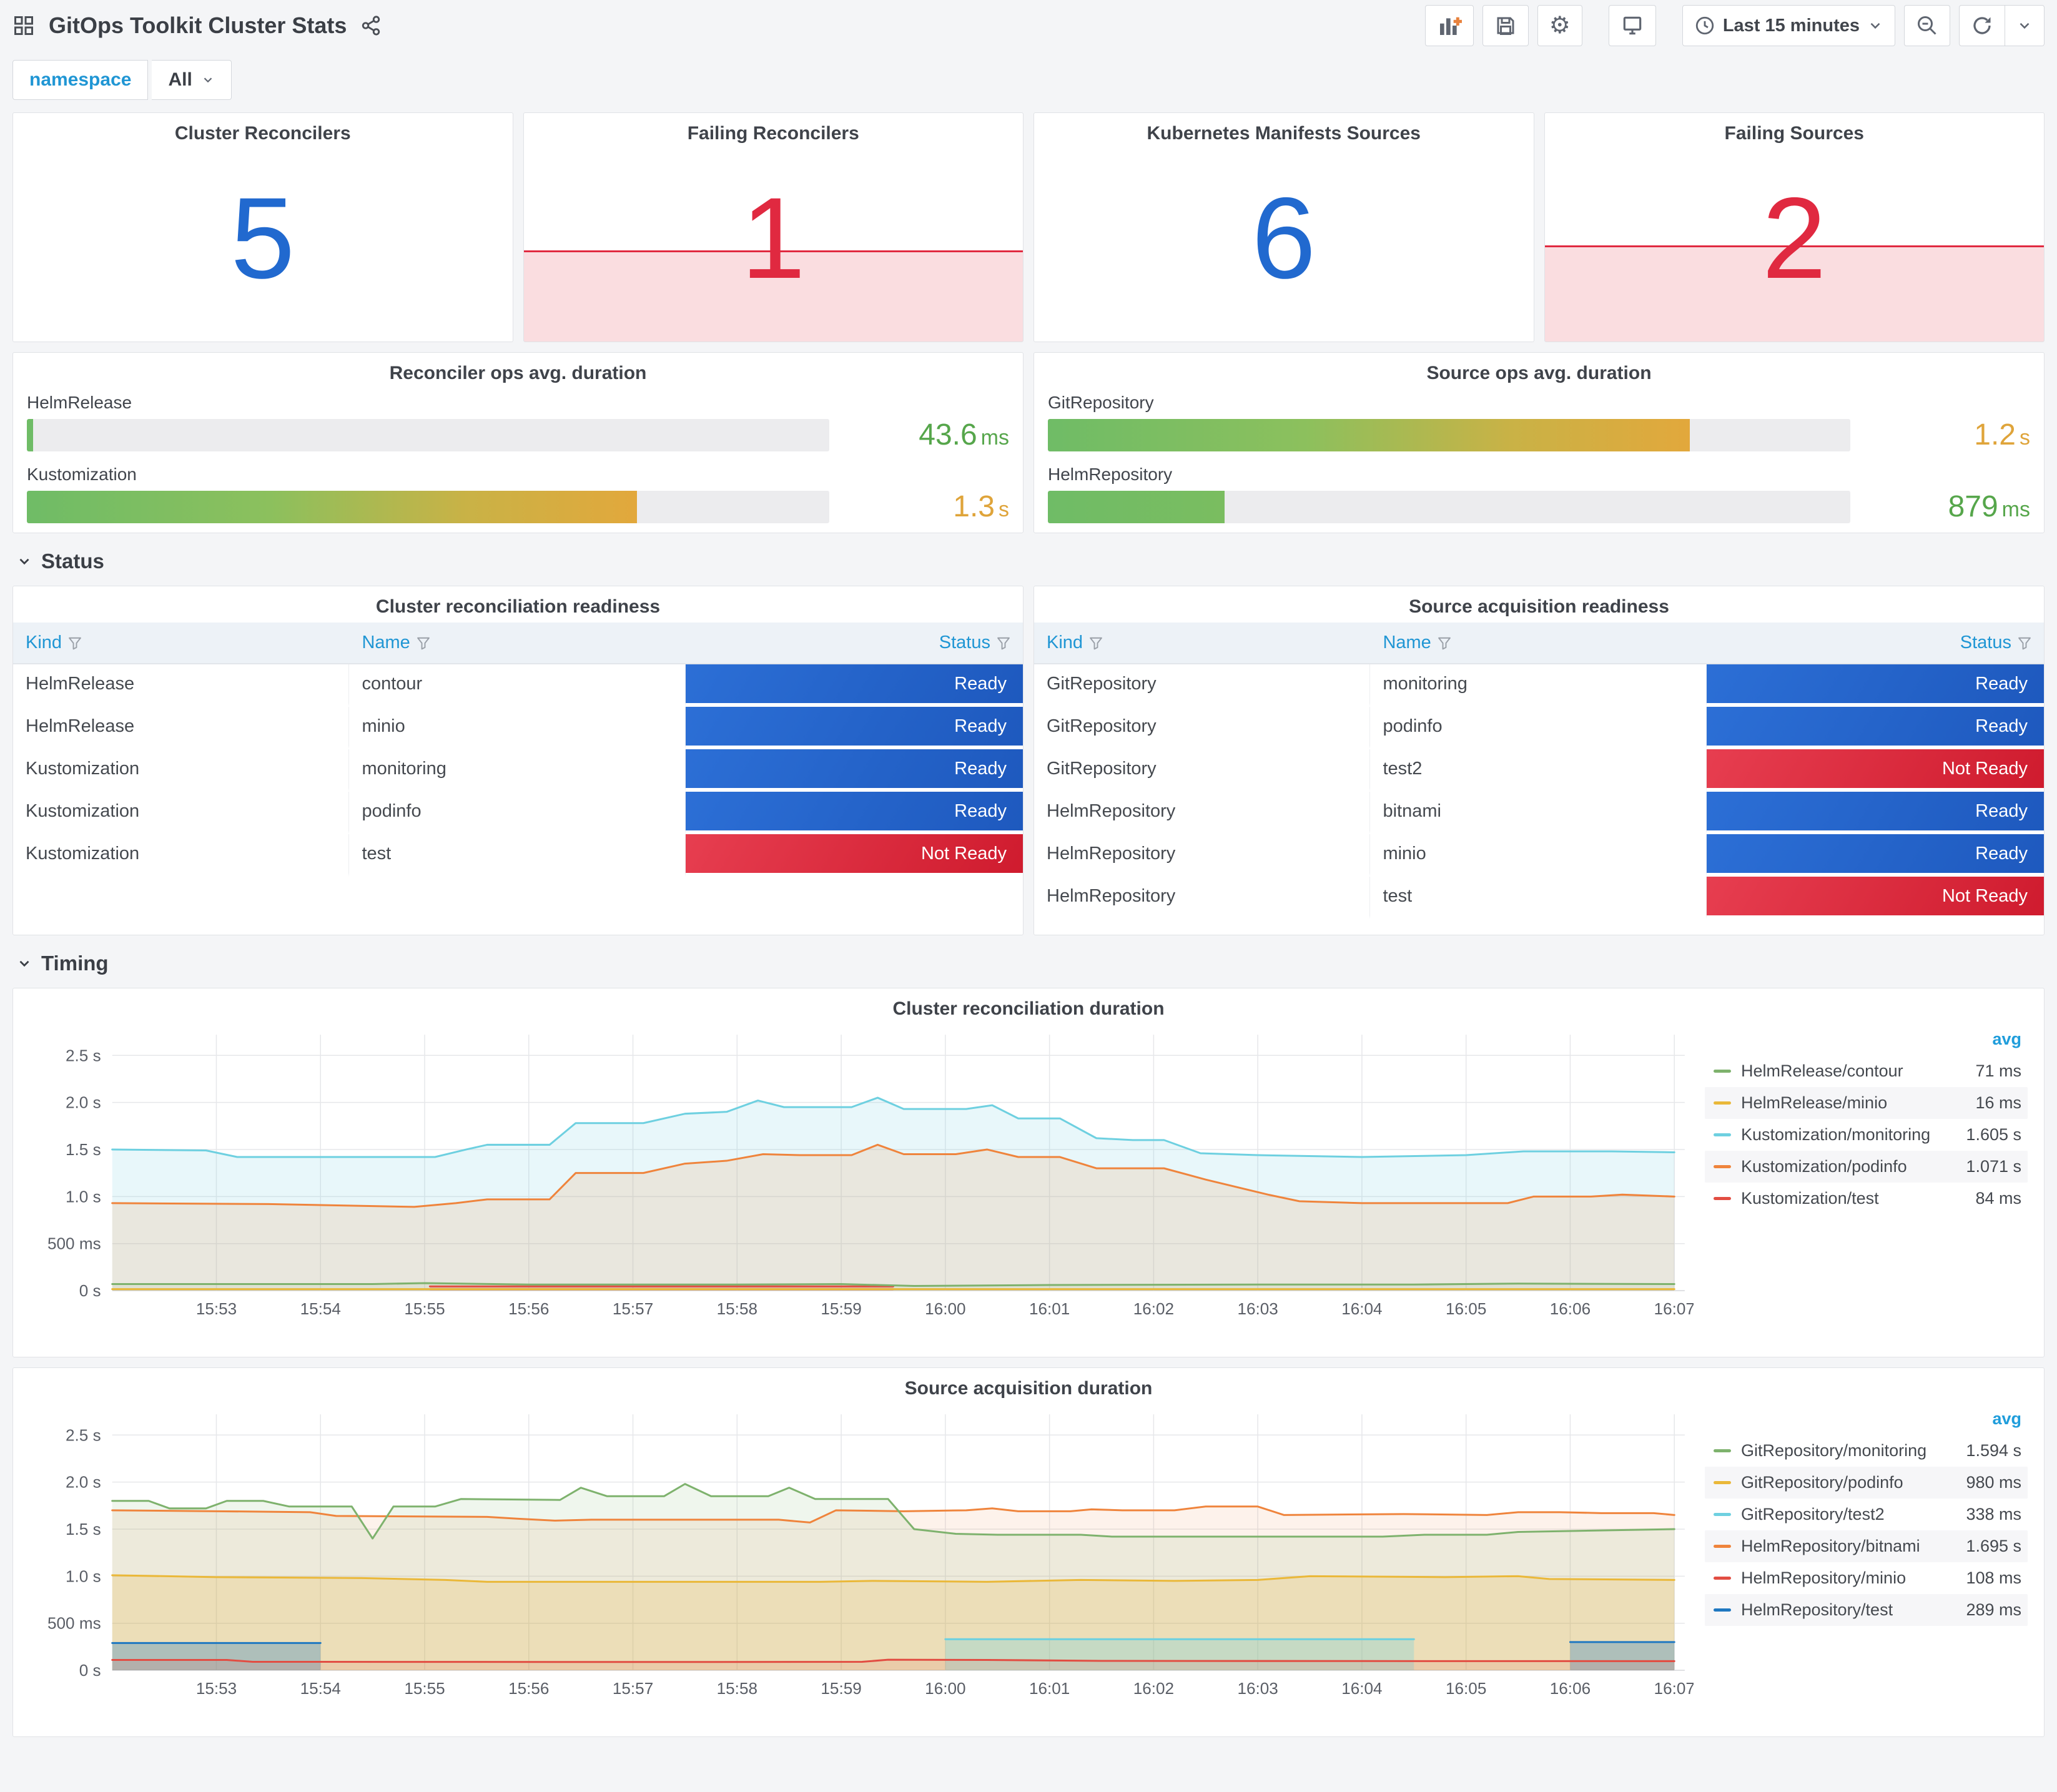  Describe the element at coordinates (1998, 1198) in the screenshot. I see `legend-series-avg: 84 ms` at that location.